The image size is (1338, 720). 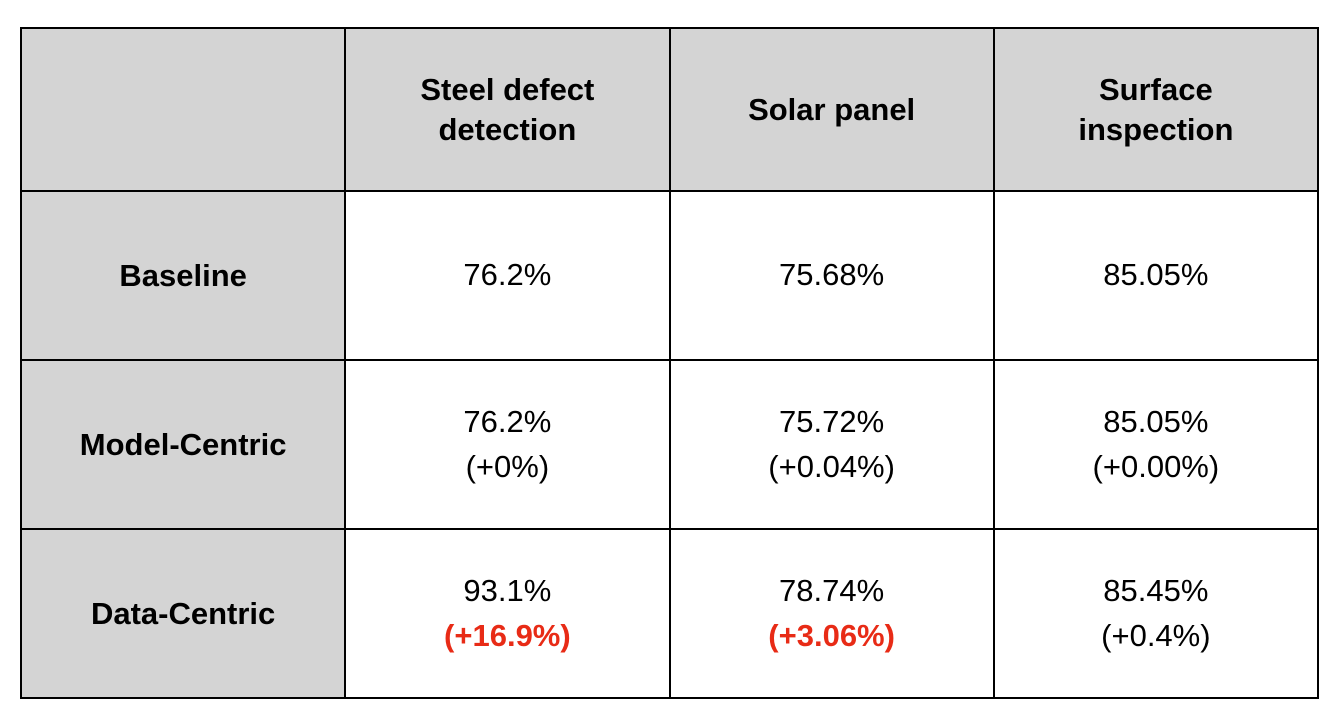 What do you see at coordinates (507, 613) in the screenshot?
I see `cell-data-centric-steel-defect: 93.1% (+16.9%)` at bounding box center [507, 613].